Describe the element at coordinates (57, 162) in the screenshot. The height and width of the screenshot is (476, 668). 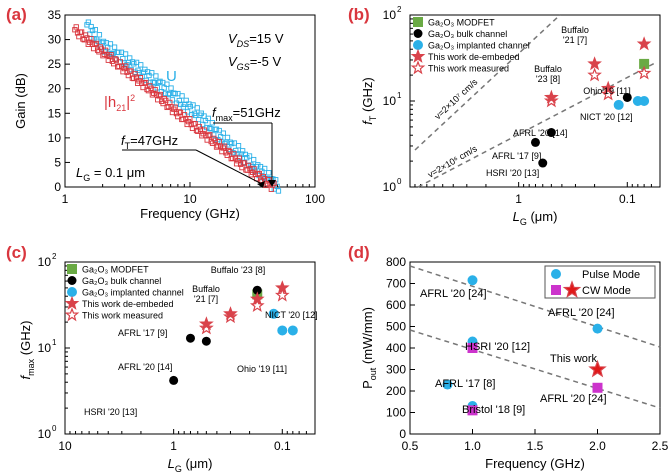
I see `a-ytick-label: 5` at that location.